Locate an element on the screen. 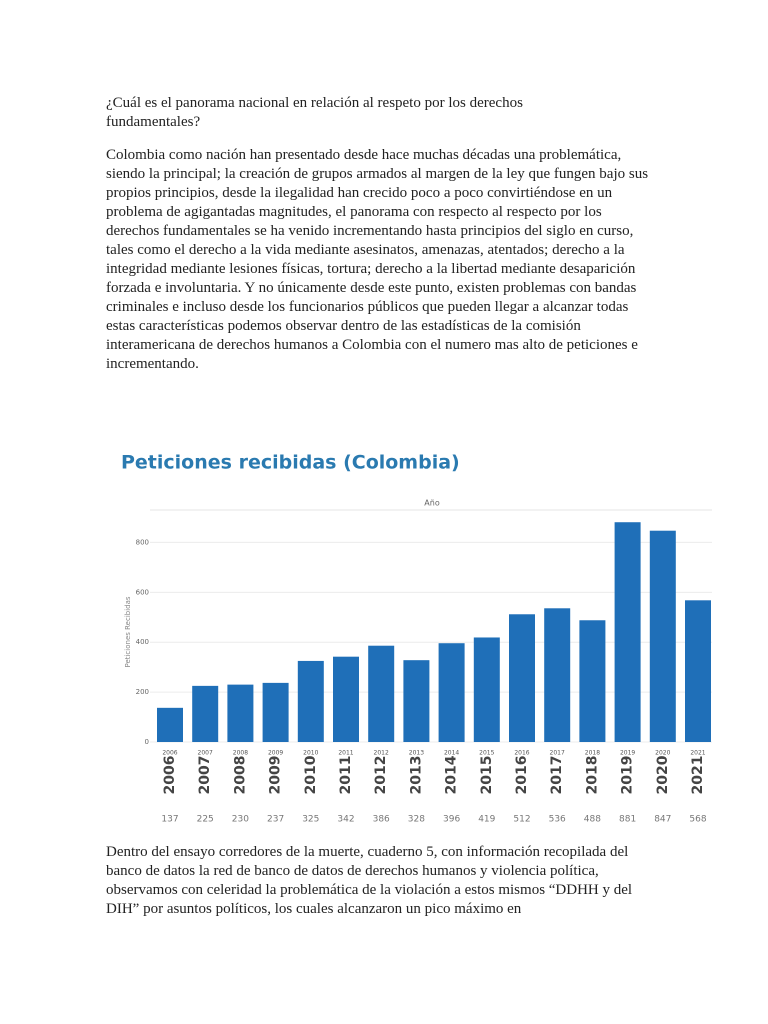  x-axis-title: Año is located at coordinates (432, 503).